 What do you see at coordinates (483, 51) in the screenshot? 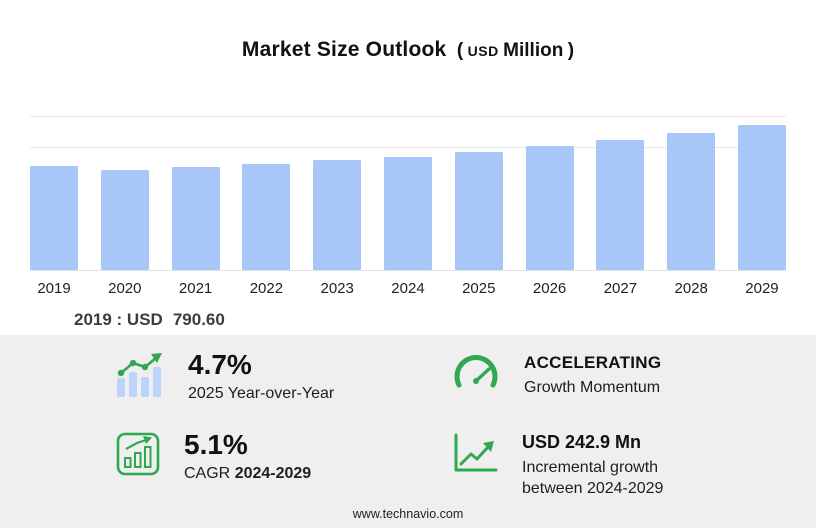
I see `title-currency: USD` at bounding box center [483, 51].